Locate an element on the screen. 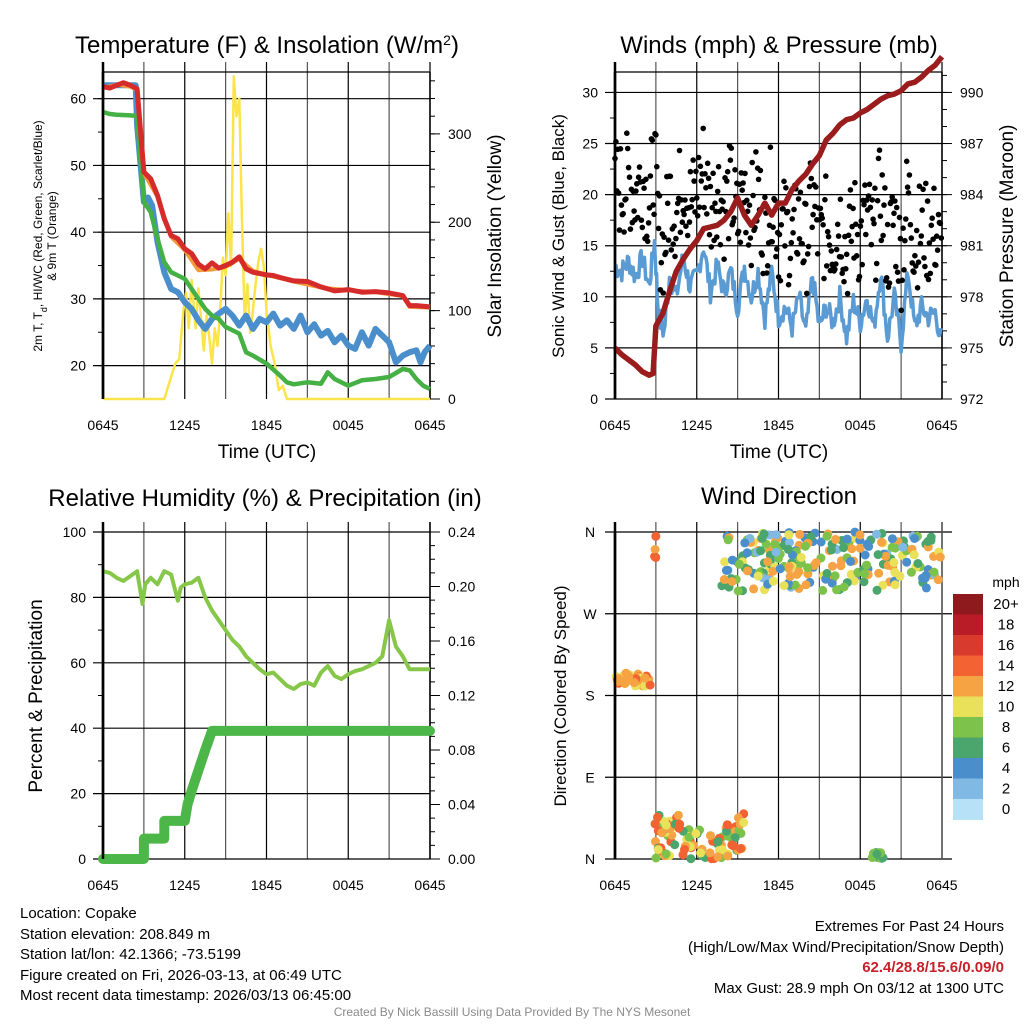 This screenshot has width=1024, height=1024. colorbar-tick-label: 8 is located at coordinates (1006, 727).